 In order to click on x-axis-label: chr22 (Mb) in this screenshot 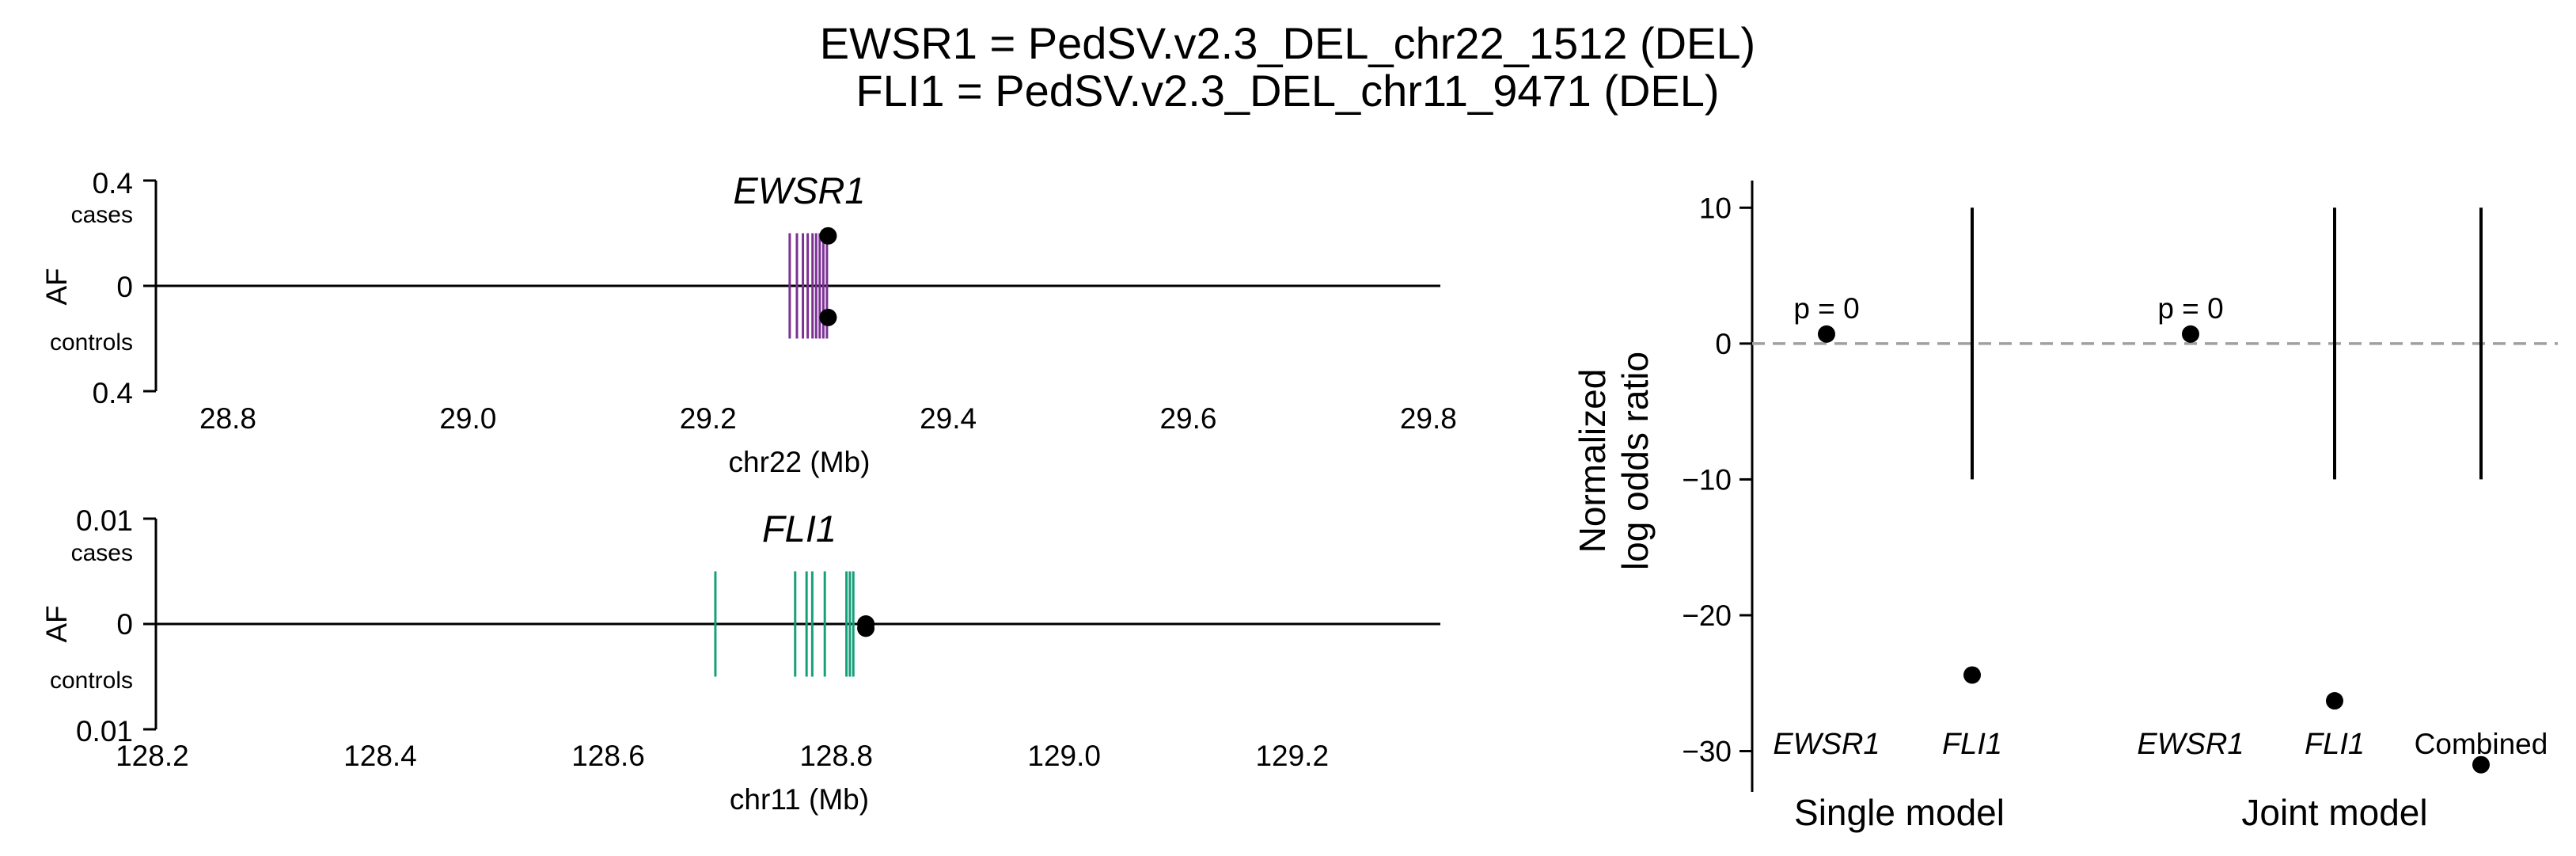, I will do `click(800, 462)`.